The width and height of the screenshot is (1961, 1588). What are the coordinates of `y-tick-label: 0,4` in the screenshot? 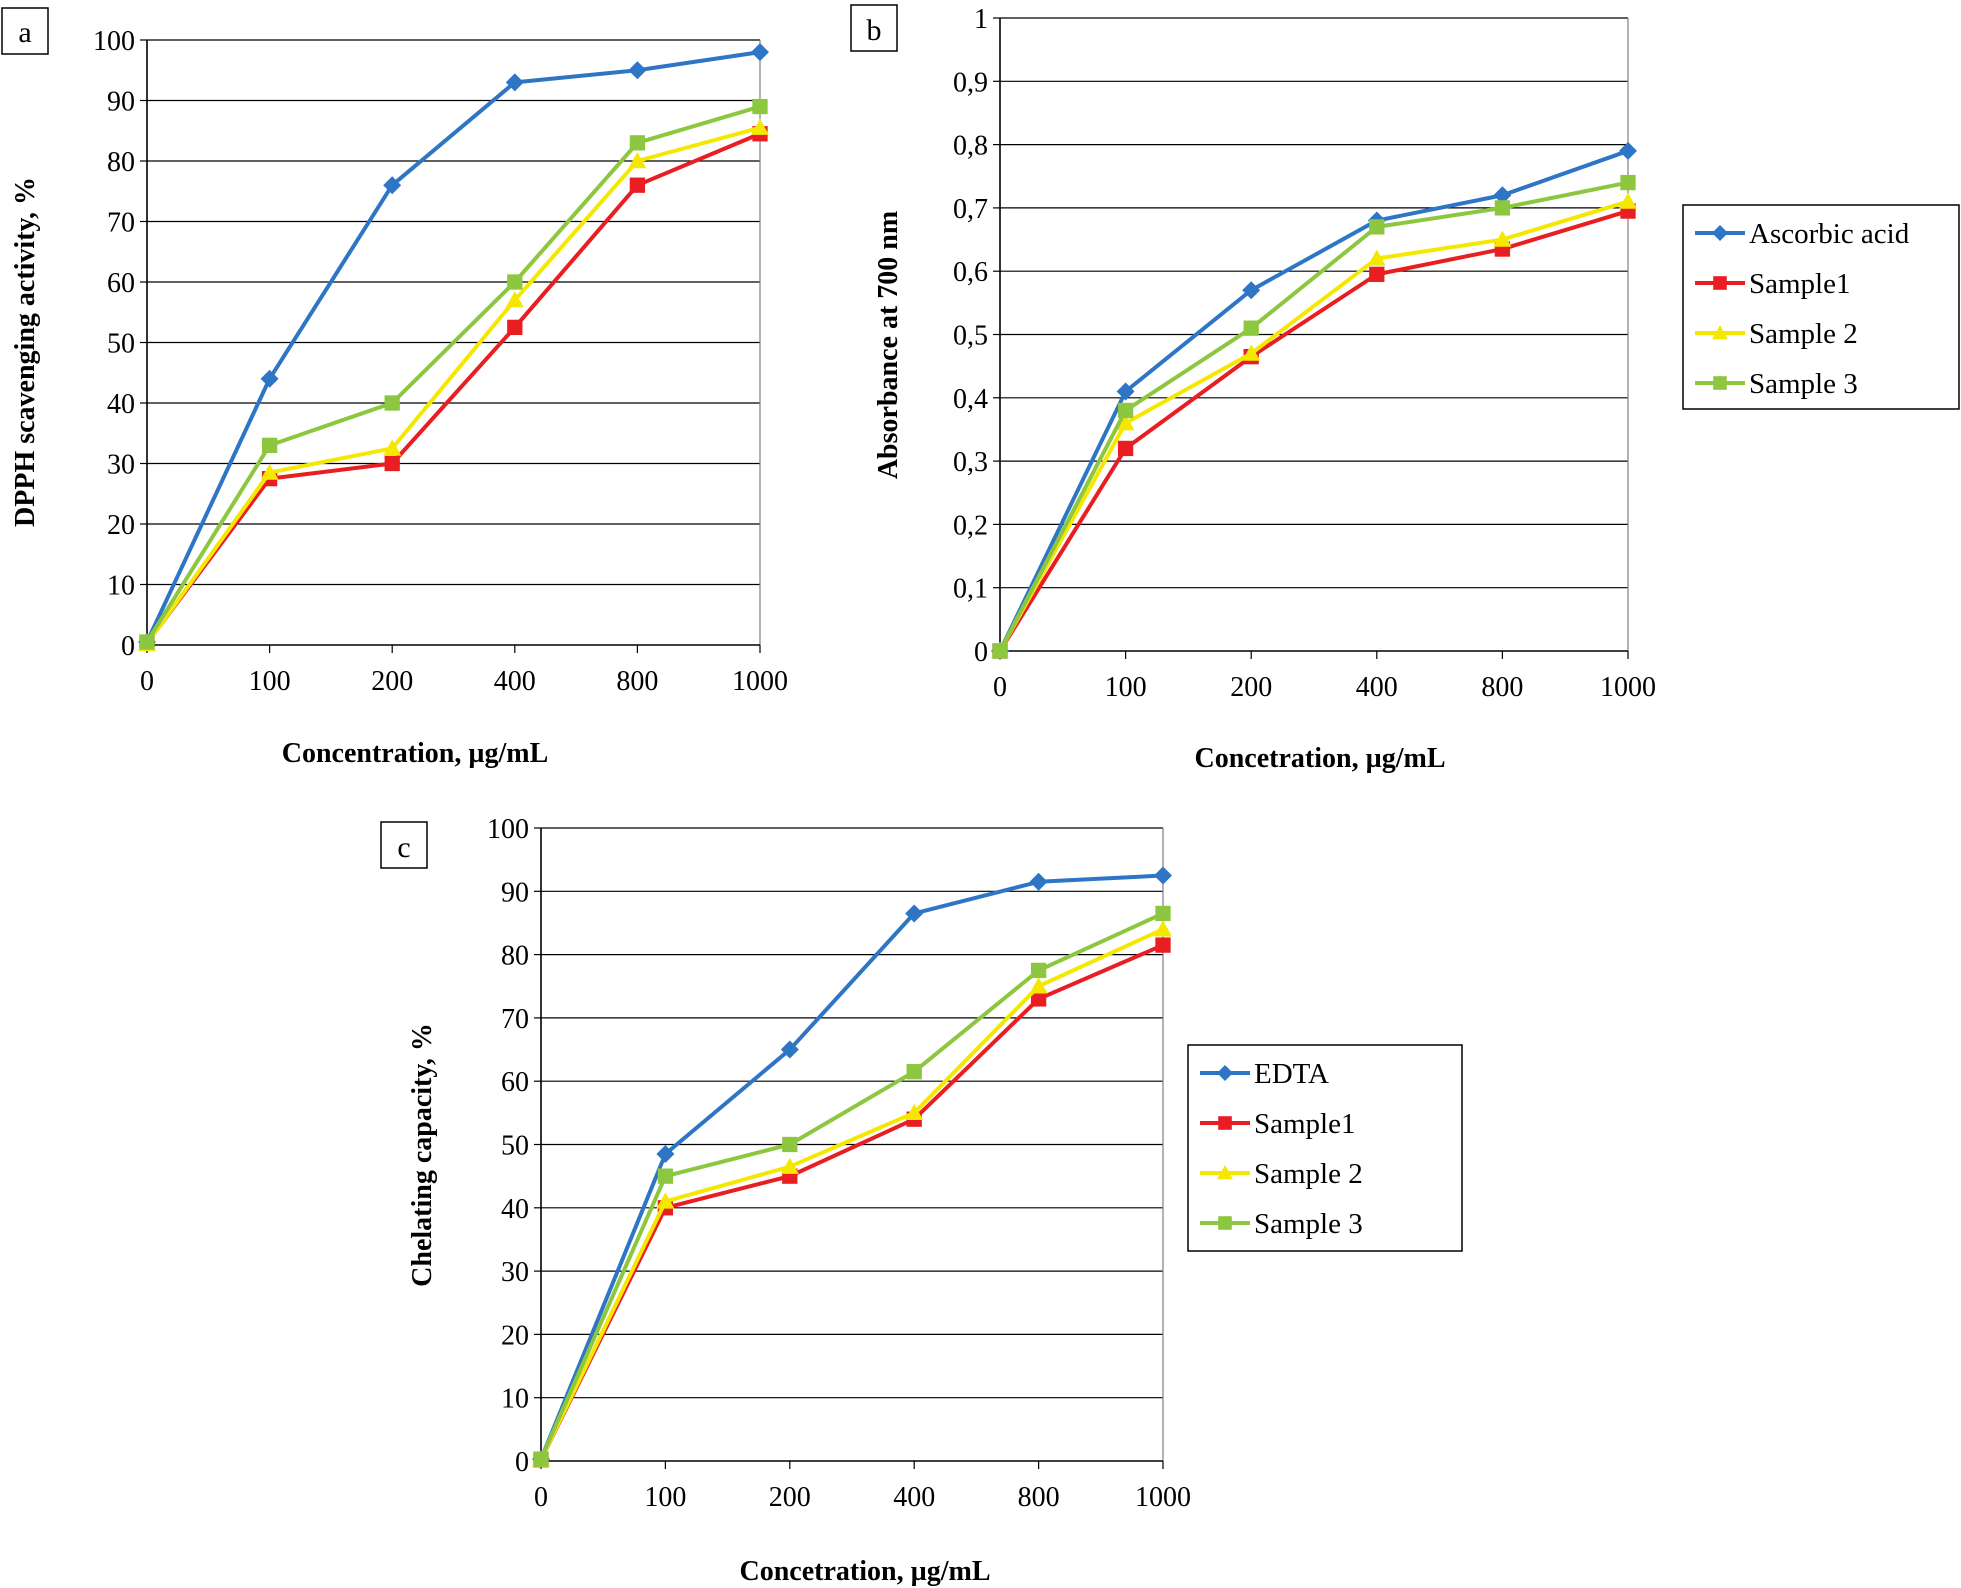 It's located at (970, 399).